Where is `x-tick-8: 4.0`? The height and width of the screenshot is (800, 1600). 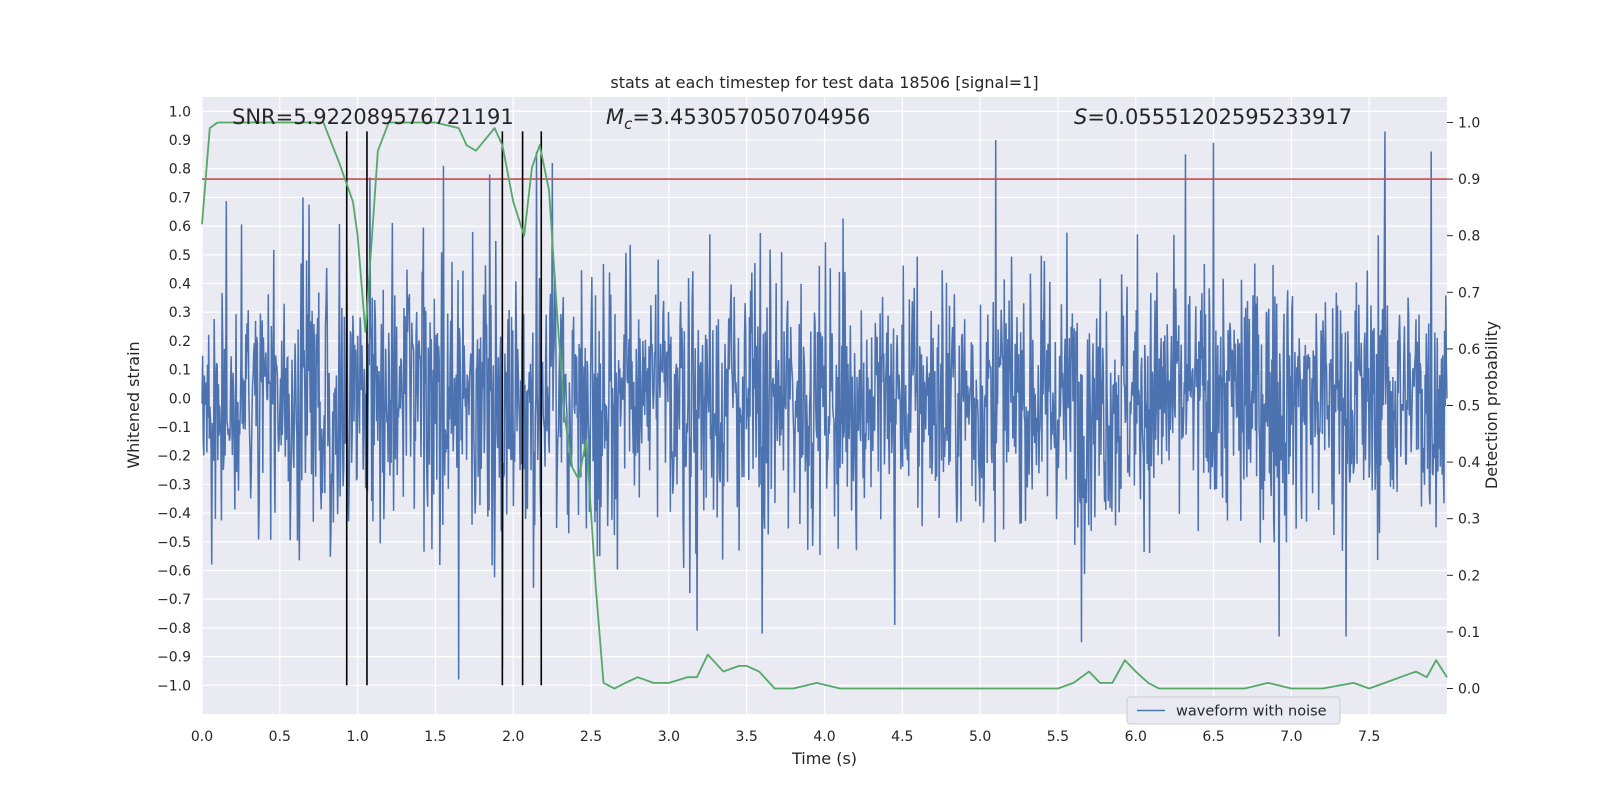
x-tick-8: 4.0 is located at coordinates (824, 737).